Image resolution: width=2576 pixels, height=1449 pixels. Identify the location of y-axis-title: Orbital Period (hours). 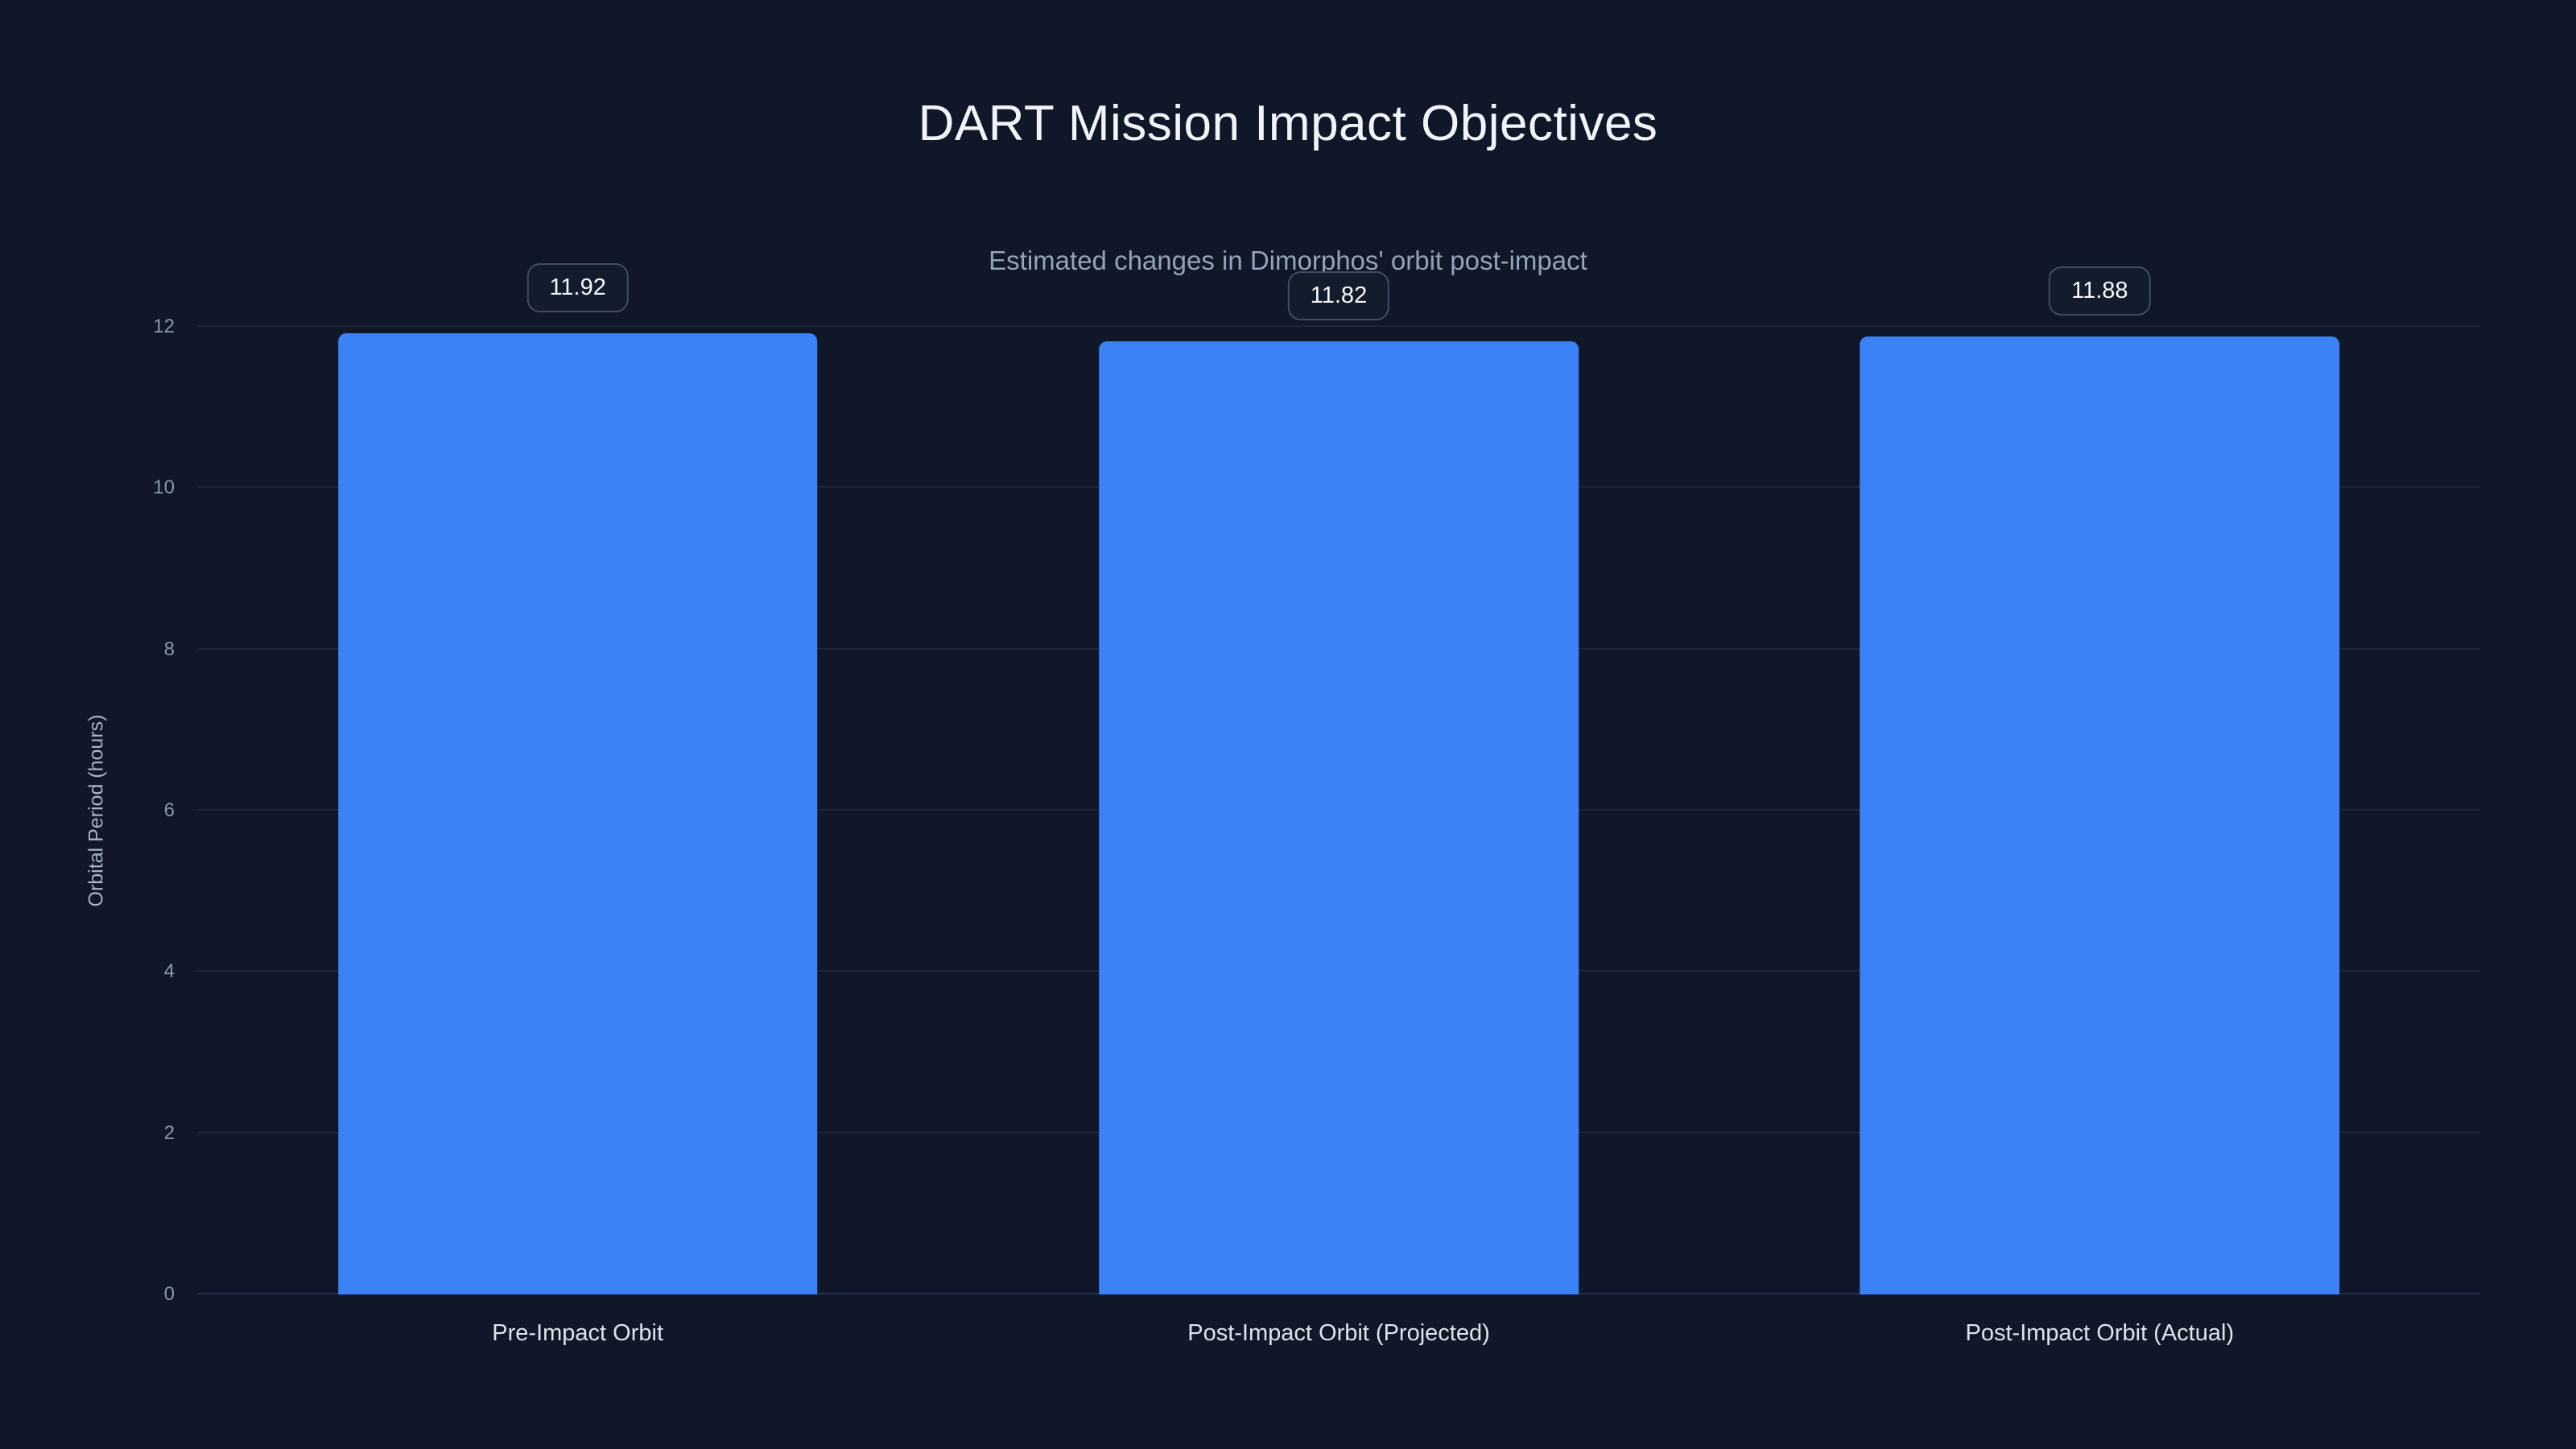
(96, 810).